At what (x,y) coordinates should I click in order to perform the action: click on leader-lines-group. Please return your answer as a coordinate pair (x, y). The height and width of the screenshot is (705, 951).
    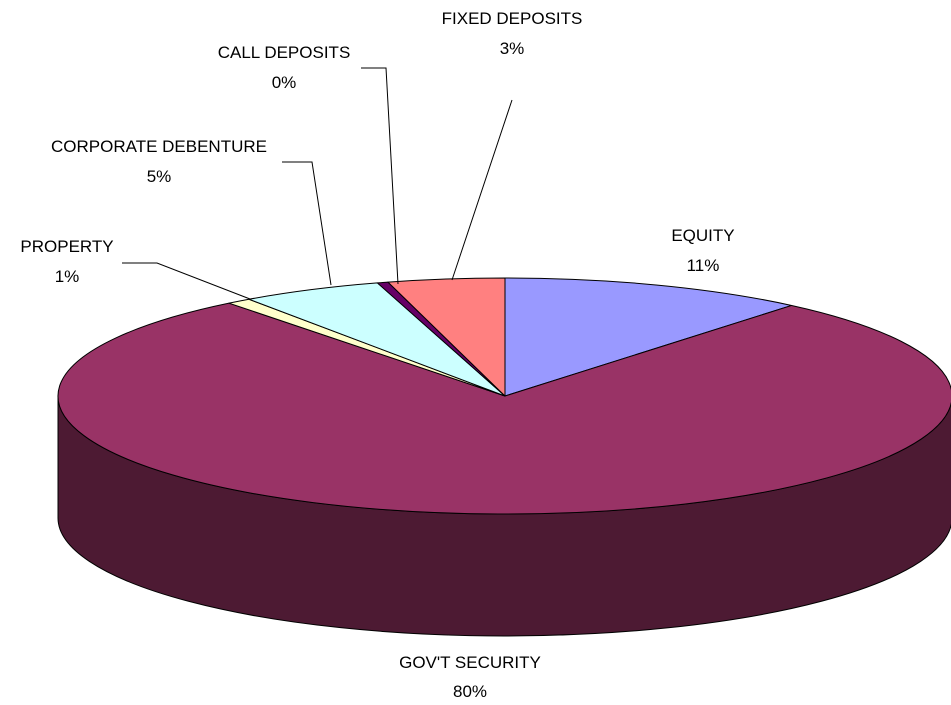
    Looking at the image, I should click on (317, 183).